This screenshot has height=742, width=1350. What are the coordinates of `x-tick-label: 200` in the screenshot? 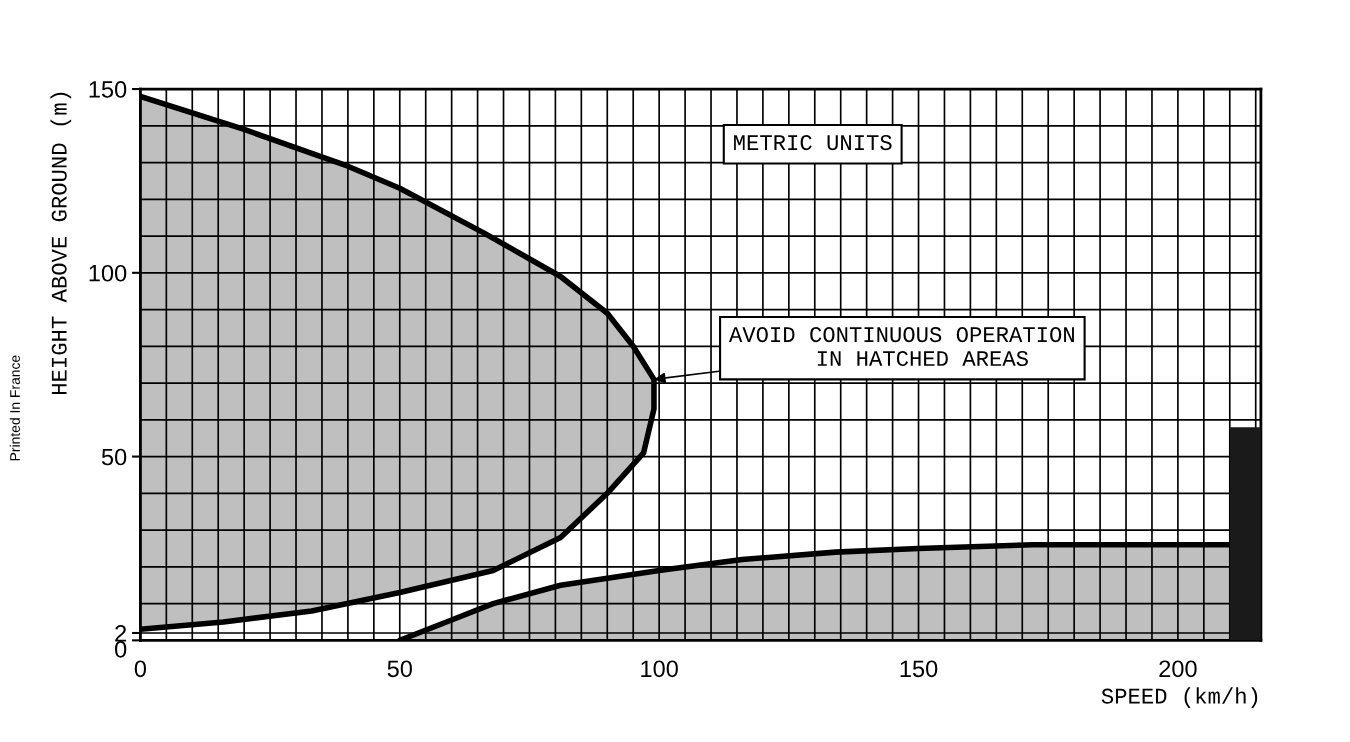 It's located at (1178, 669).